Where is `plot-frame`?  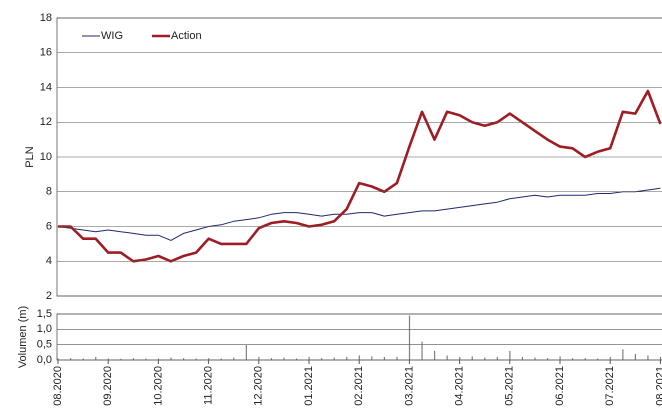
plot-frame is located at coordinates (359, 337).